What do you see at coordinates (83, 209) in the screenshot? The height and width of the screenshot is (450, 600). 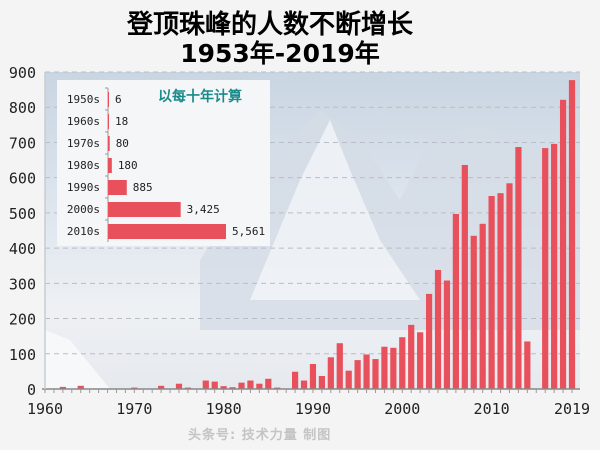 I see `inset-category-label: 2000s` at bounding box center [83, 209].